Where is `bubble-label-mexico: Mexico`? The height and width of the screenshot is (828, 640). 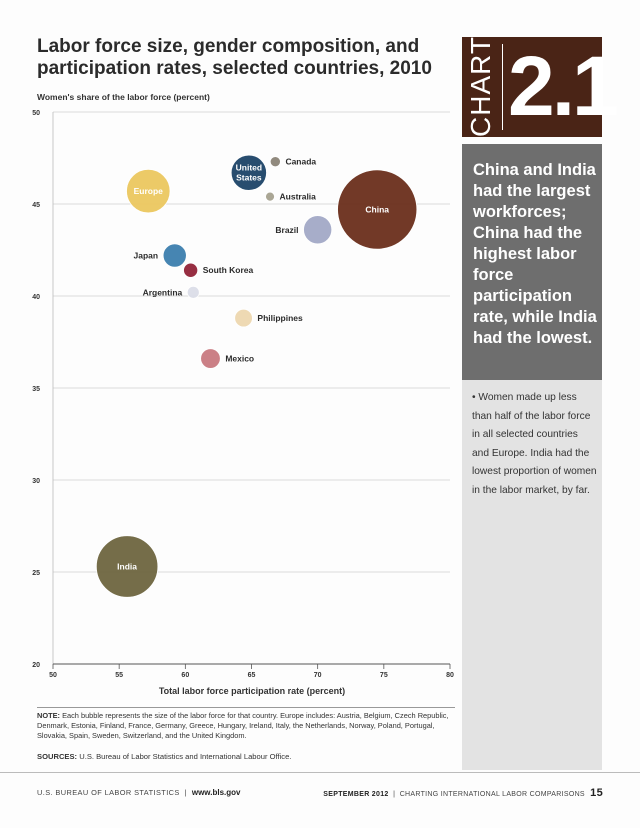
bubble-label-mexico: Mexico is located at coordinates (239, 359).